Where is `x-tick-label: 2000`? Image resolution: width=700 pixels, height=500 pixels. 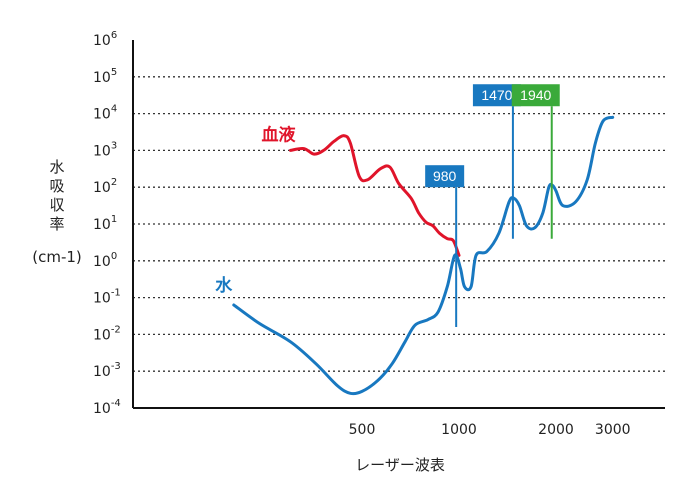 x-tick-label: 2000 is located at coordinates (556, 430).